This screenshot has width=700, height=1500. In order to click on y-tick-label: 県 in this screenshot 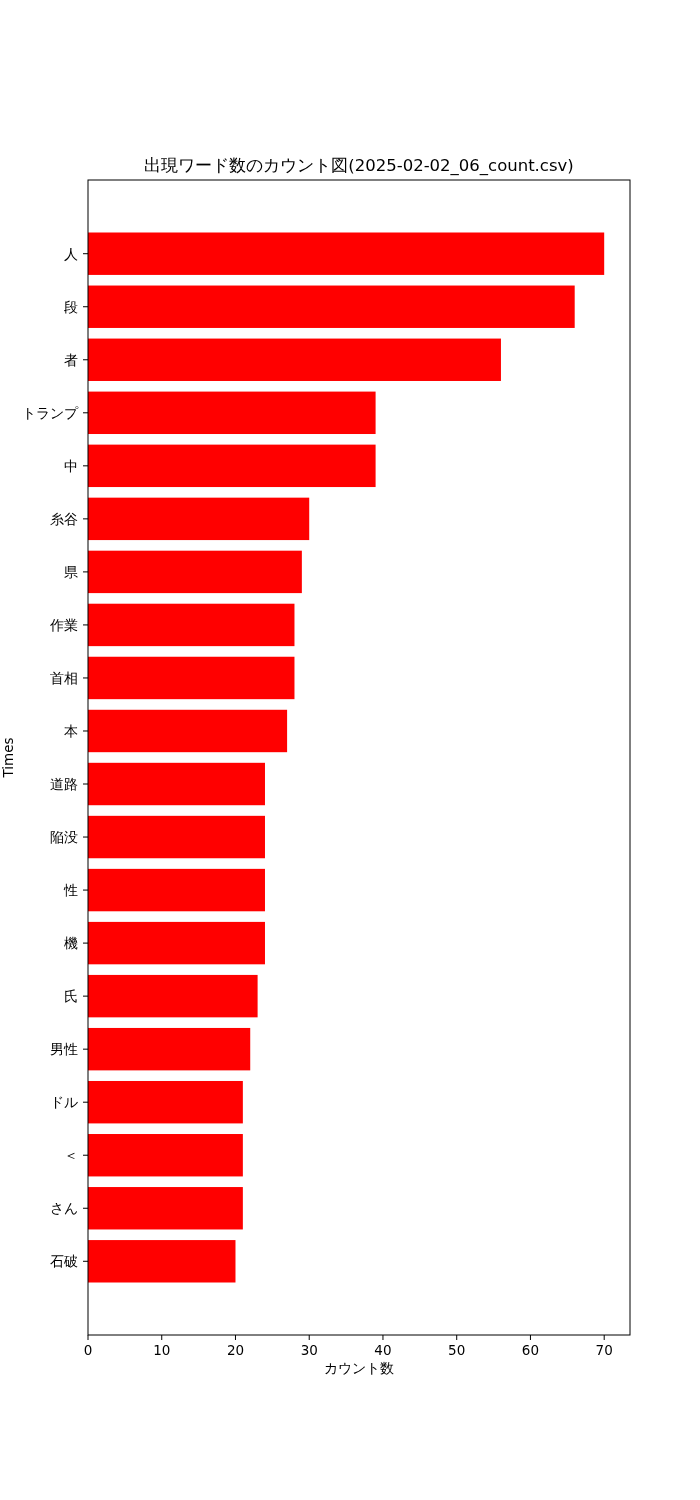, I will do `click(71, 571)`.